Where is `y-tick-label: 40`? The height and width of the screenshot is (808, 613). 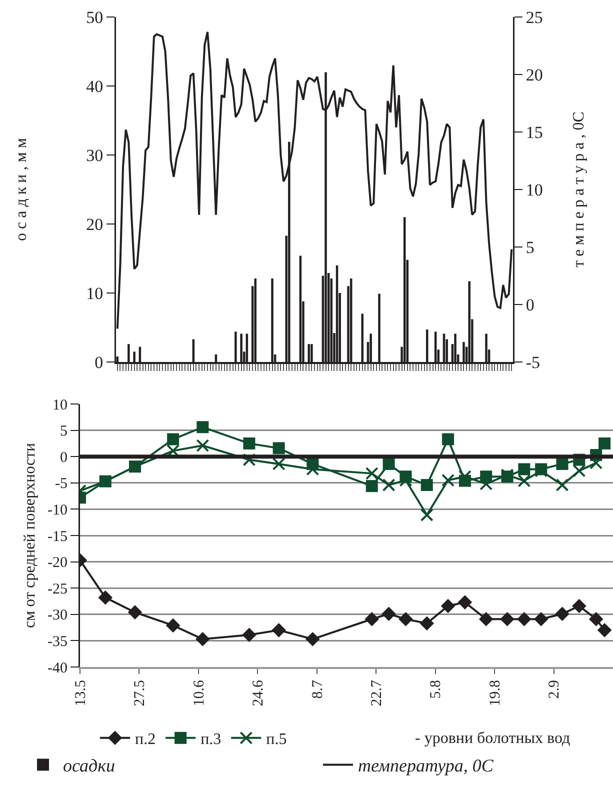
y-tick-label: 40 is located at coordinates (95, 86).